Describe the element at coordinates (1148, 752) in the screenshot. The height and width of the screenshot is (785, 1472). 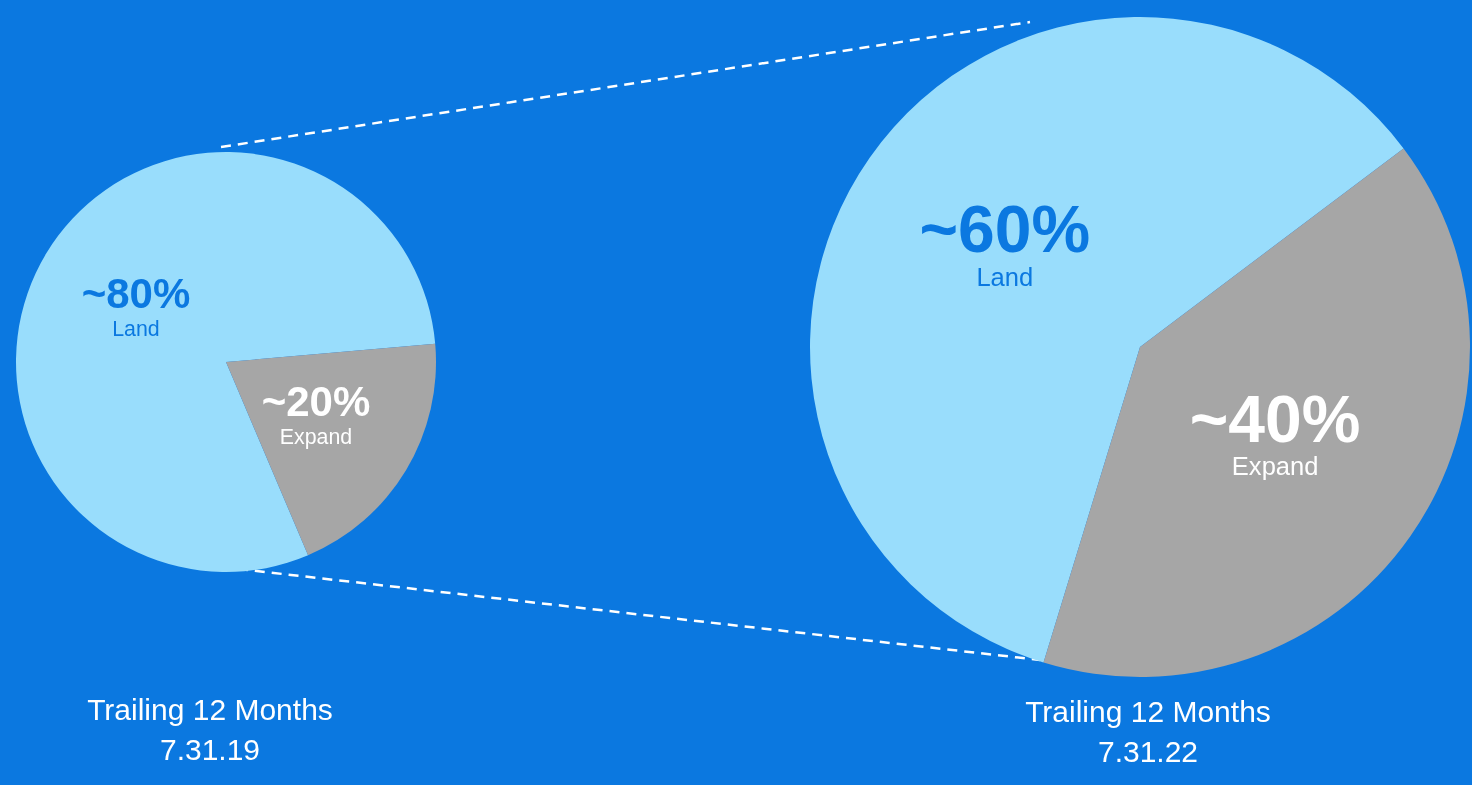
I see `text: 7.31.22` at that location.